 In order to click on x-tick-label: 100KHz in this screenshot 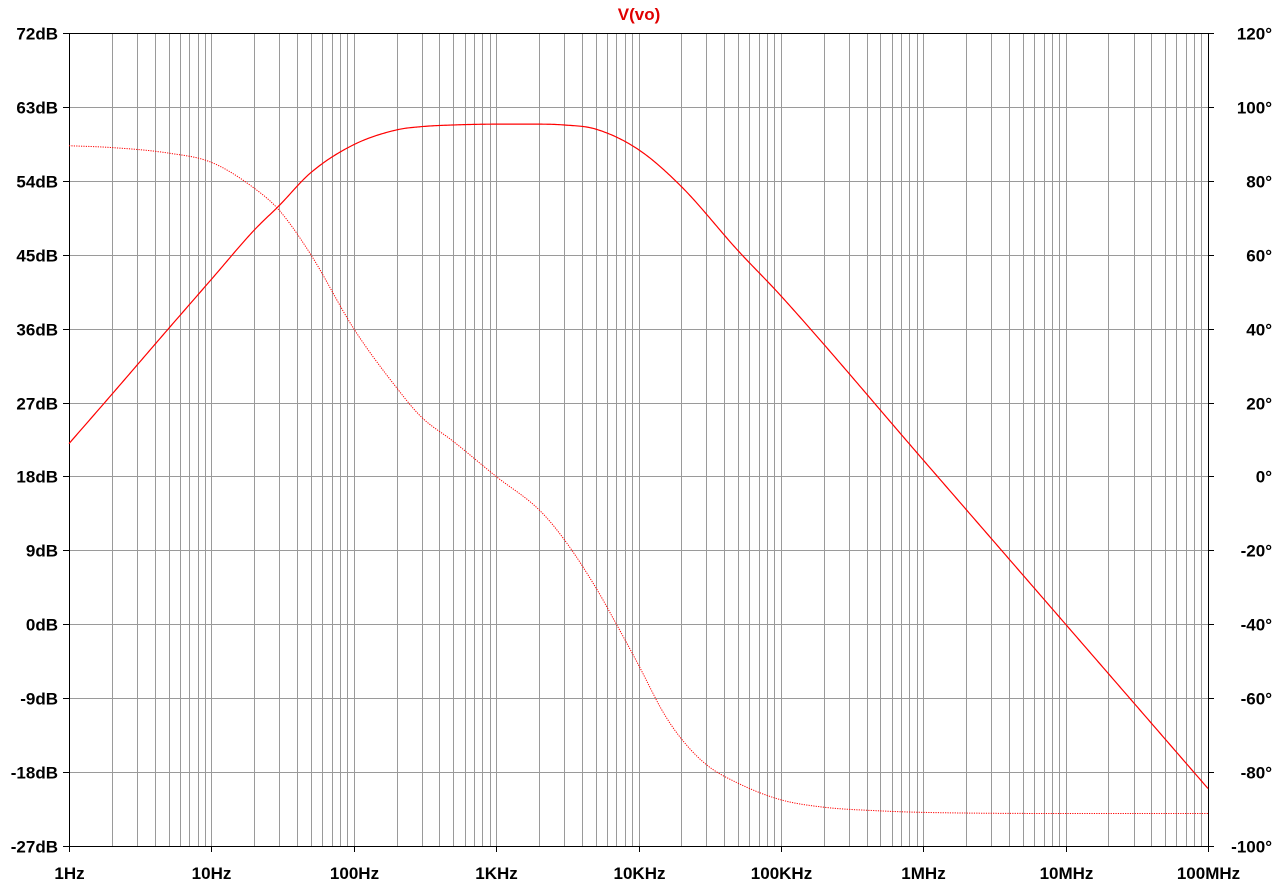, I will do `click(781, 873)`.